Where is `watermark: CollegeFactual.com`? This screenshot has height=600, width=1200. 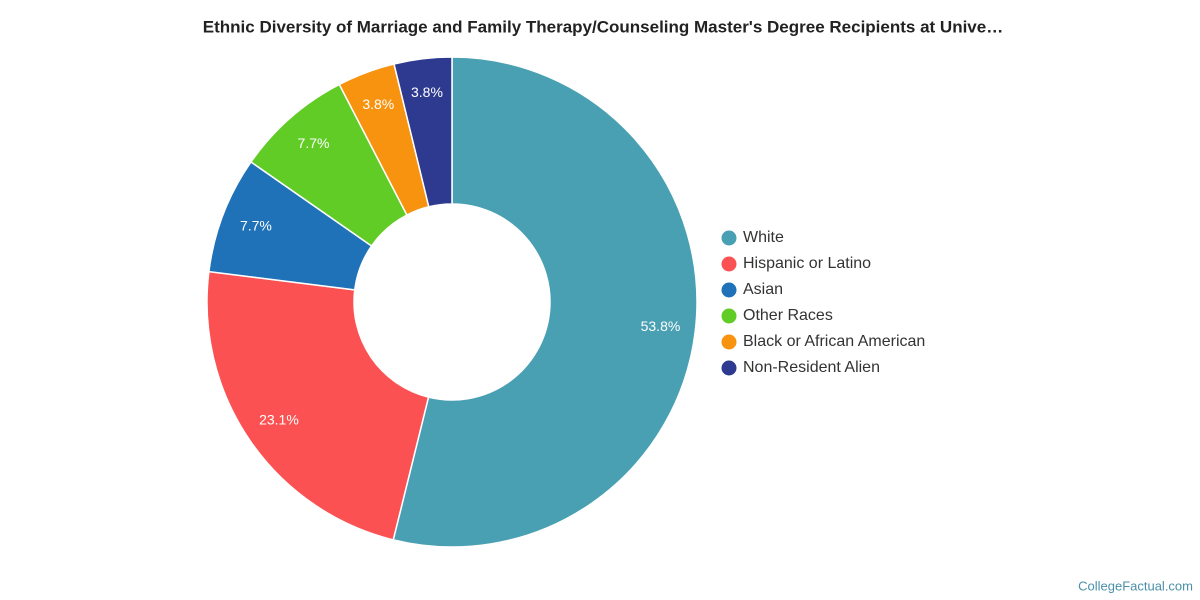
watermark: CollegeFactual.com is located at coordinates (1135, 585).